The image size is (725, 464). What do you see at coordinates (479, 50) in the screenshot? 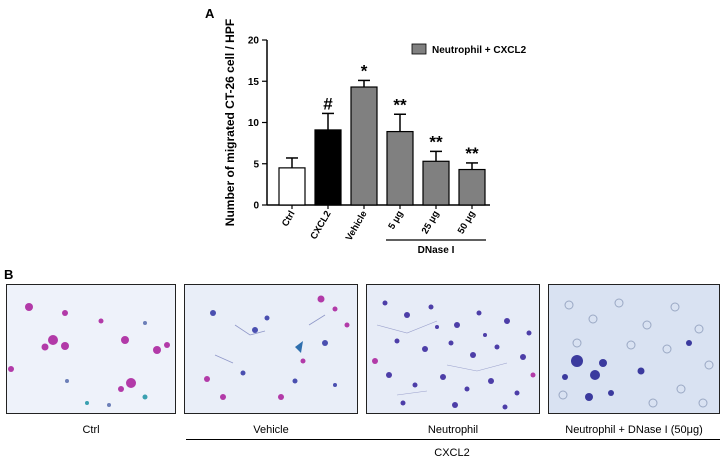
I see `legend-label: Neutrophil + CXCL2` at bounding box center [479, 50].